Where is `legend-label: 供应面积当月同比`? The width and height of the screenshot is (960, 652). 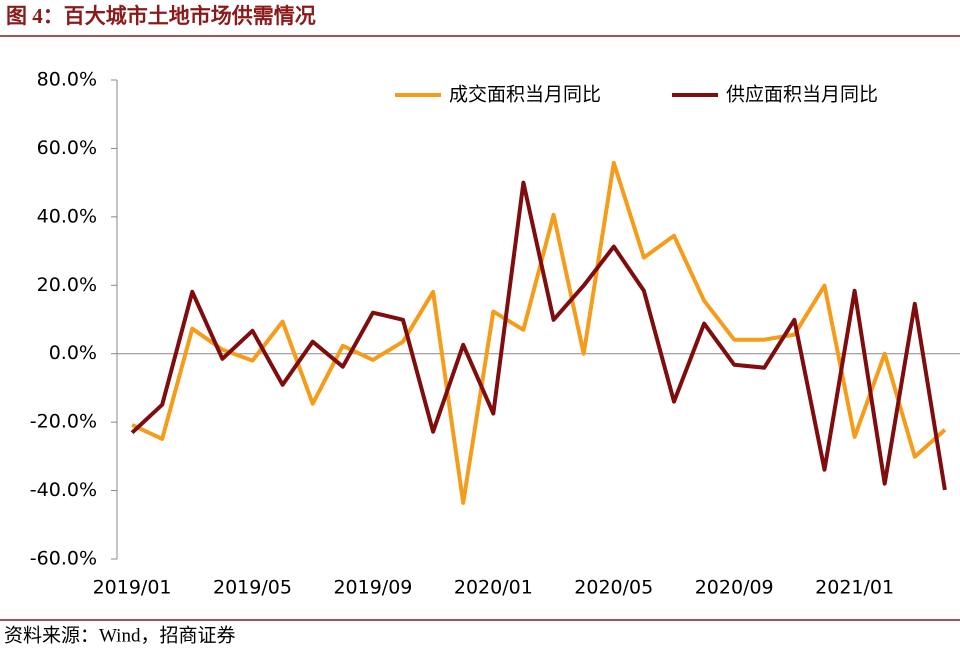 legend-label: 供应面积当月同比 is located at coordinates (802, 95).